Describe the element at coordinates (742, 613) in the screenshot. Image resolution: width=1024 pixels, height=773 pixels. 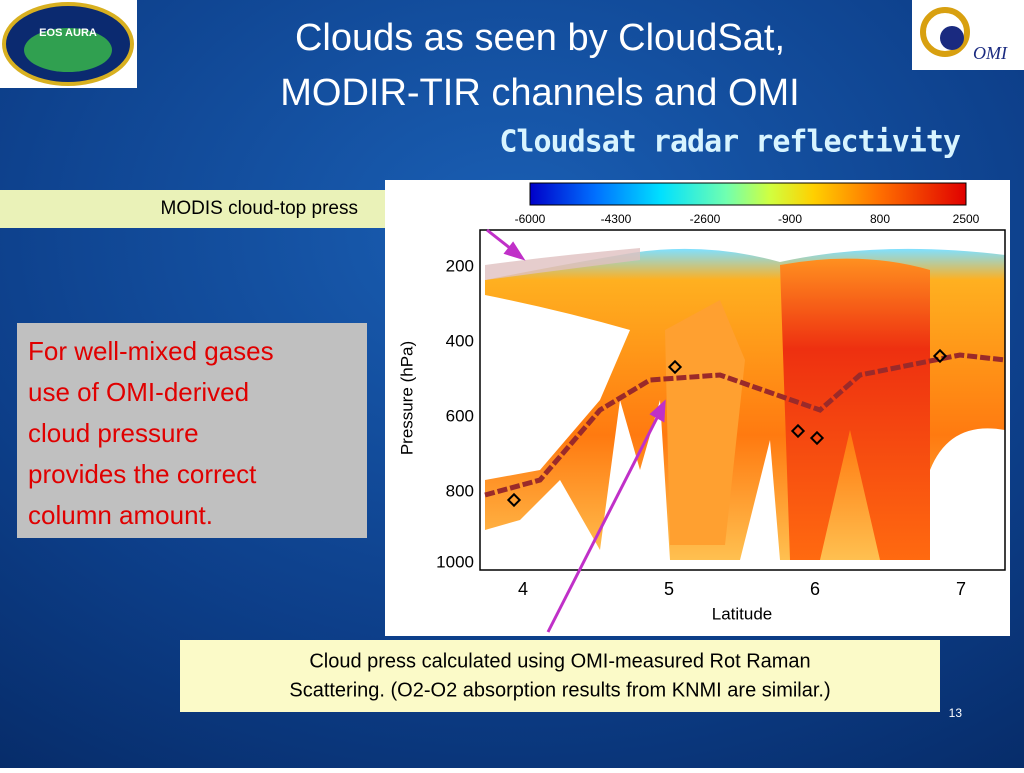
I see `x-axis-title: Latitude` at that location.